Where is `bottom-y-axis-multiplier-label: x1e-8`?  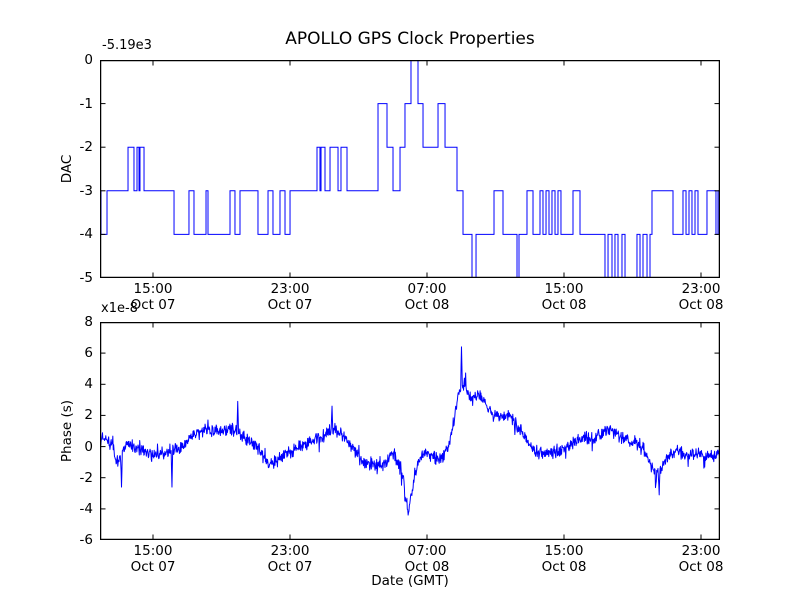
bottom-y-axis-multiplier-label: x1e-8 is located at coordinates (119, 308).